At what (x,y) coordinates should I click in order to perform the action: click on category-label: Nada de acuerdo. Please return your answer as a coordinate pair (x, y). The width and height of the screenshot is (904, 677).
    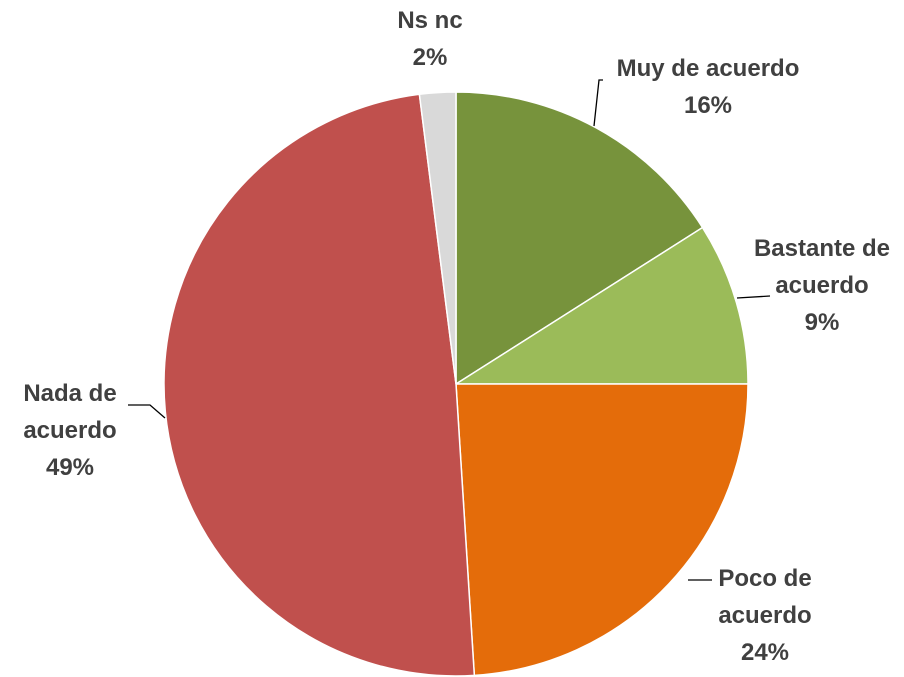
    Looking at the image, I should click on (70, 412).